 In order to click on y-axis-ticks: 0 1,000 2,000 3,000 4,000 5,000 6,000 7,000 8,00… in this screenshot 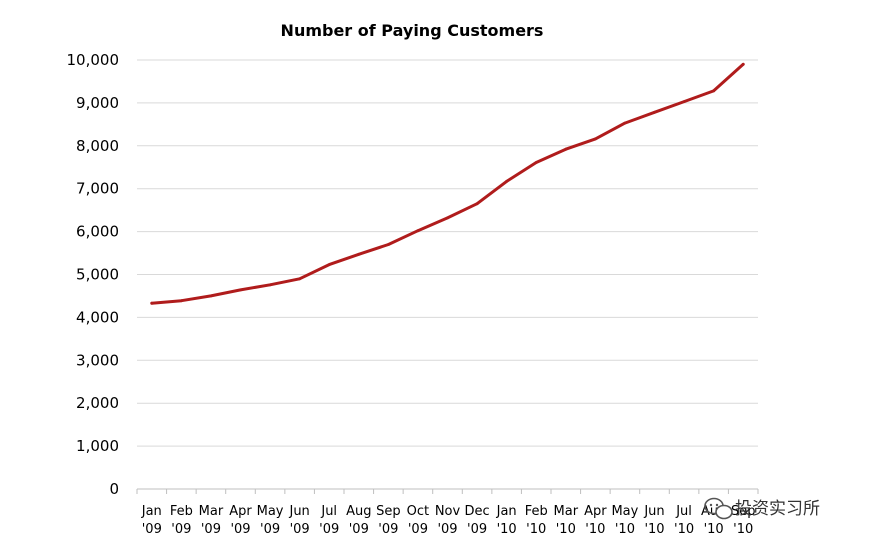, I will do `click(93, 274)`.